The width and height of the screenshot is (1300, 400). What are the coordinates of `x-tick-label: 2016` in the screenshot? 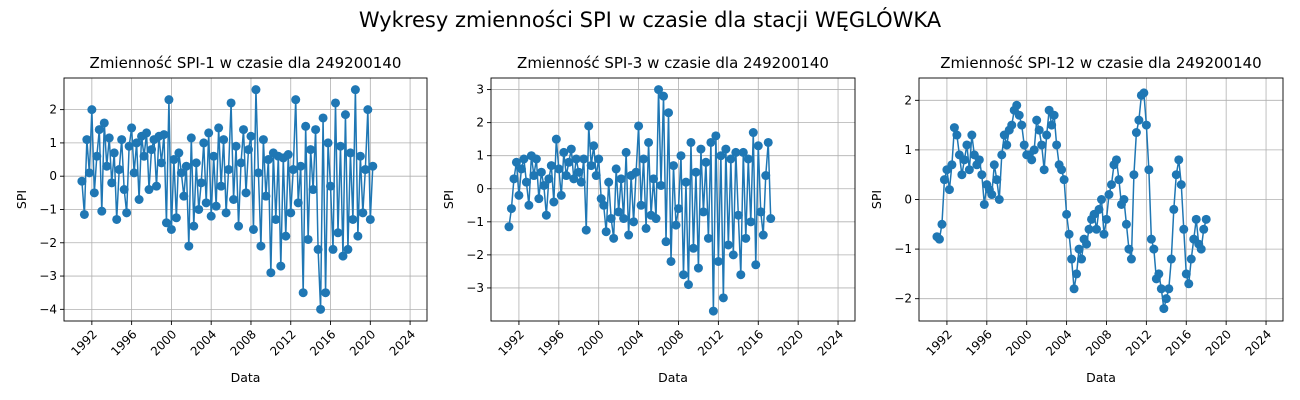 It's located at (322, 342).